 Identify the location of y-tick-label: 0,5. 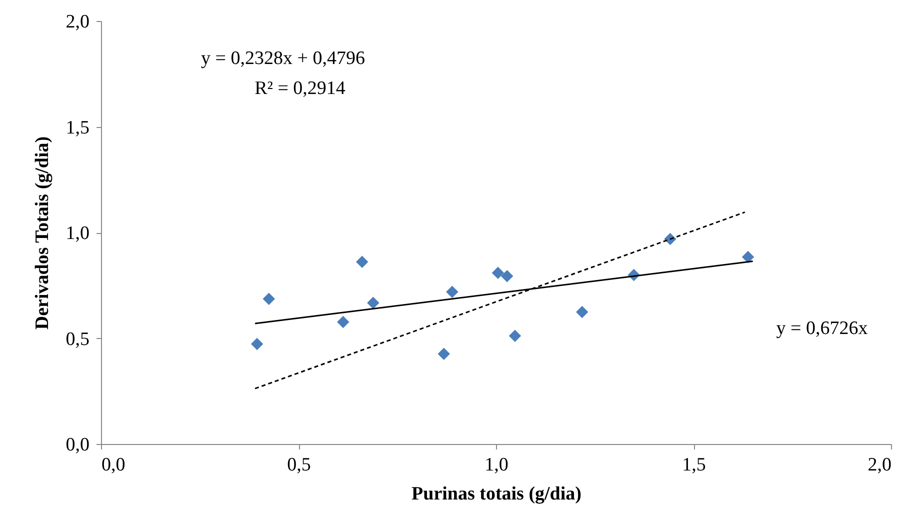
(78, 339).